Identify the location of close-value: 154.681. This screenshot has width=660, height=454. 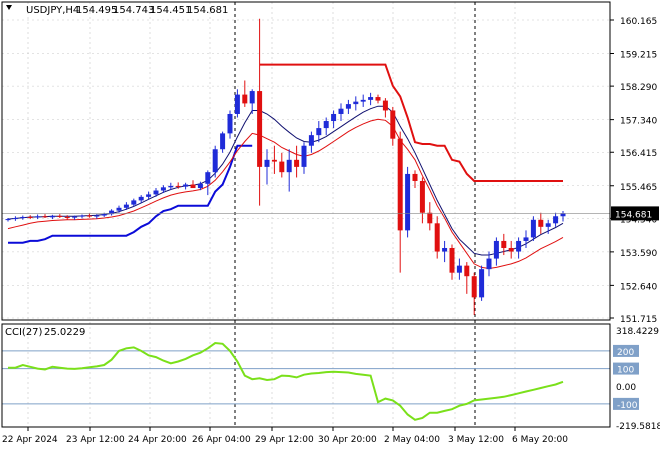
(207, 10).